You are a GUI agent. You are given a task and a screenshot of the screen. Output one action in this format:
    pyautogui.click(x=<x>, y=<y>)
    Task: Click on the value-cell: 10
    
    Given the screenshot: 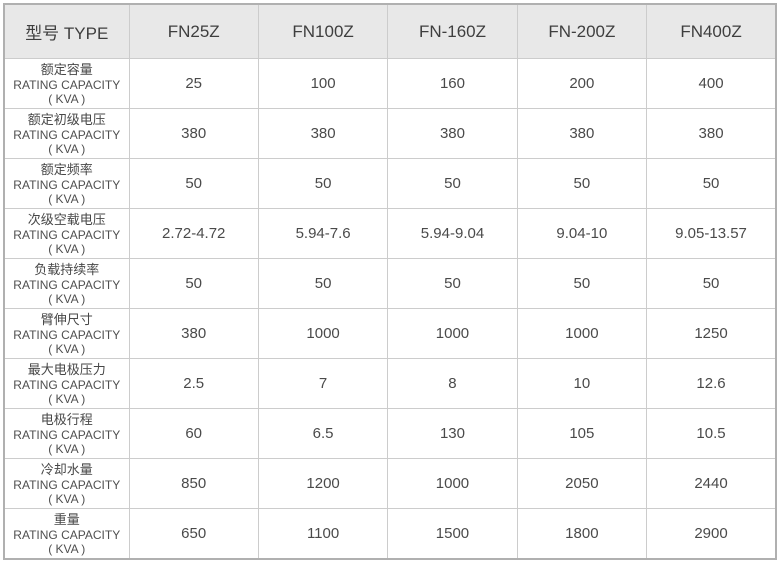 What is the action you would take?
    pyautogui.click(x=582, y=383)
    